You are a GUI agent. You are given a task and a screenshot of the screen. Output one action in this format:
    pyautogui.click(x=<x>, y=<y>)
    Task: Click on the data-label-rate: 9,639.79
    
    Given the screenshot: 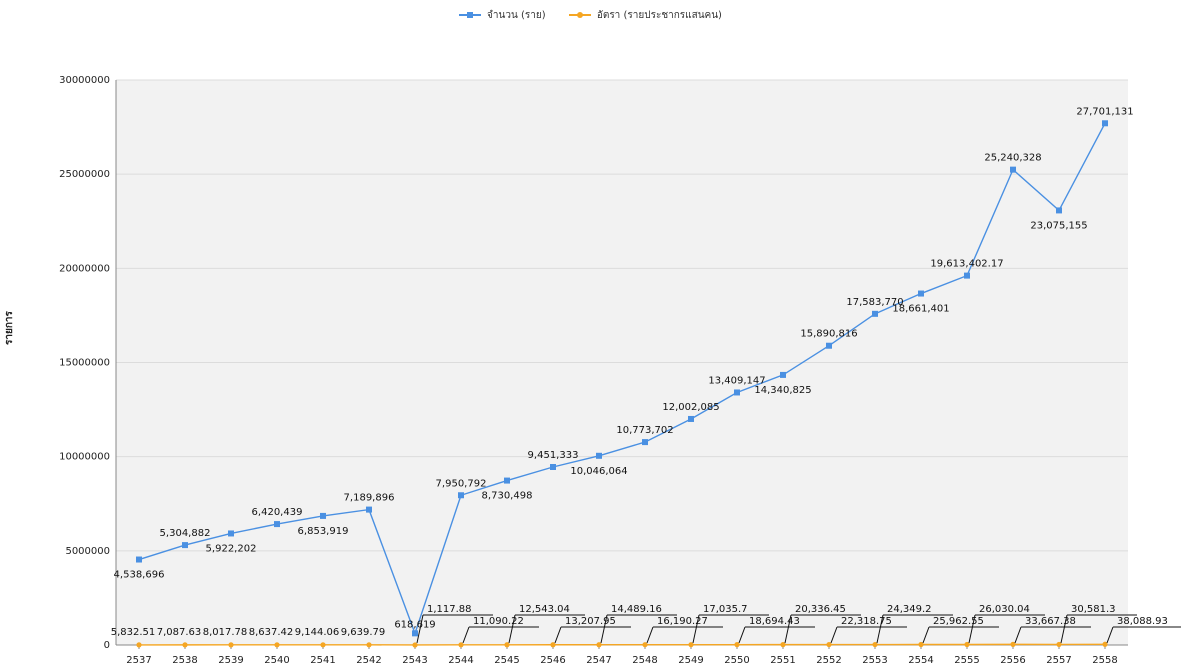 What is the action you would take?
    pyautogui.click(x=363, y=632)
    